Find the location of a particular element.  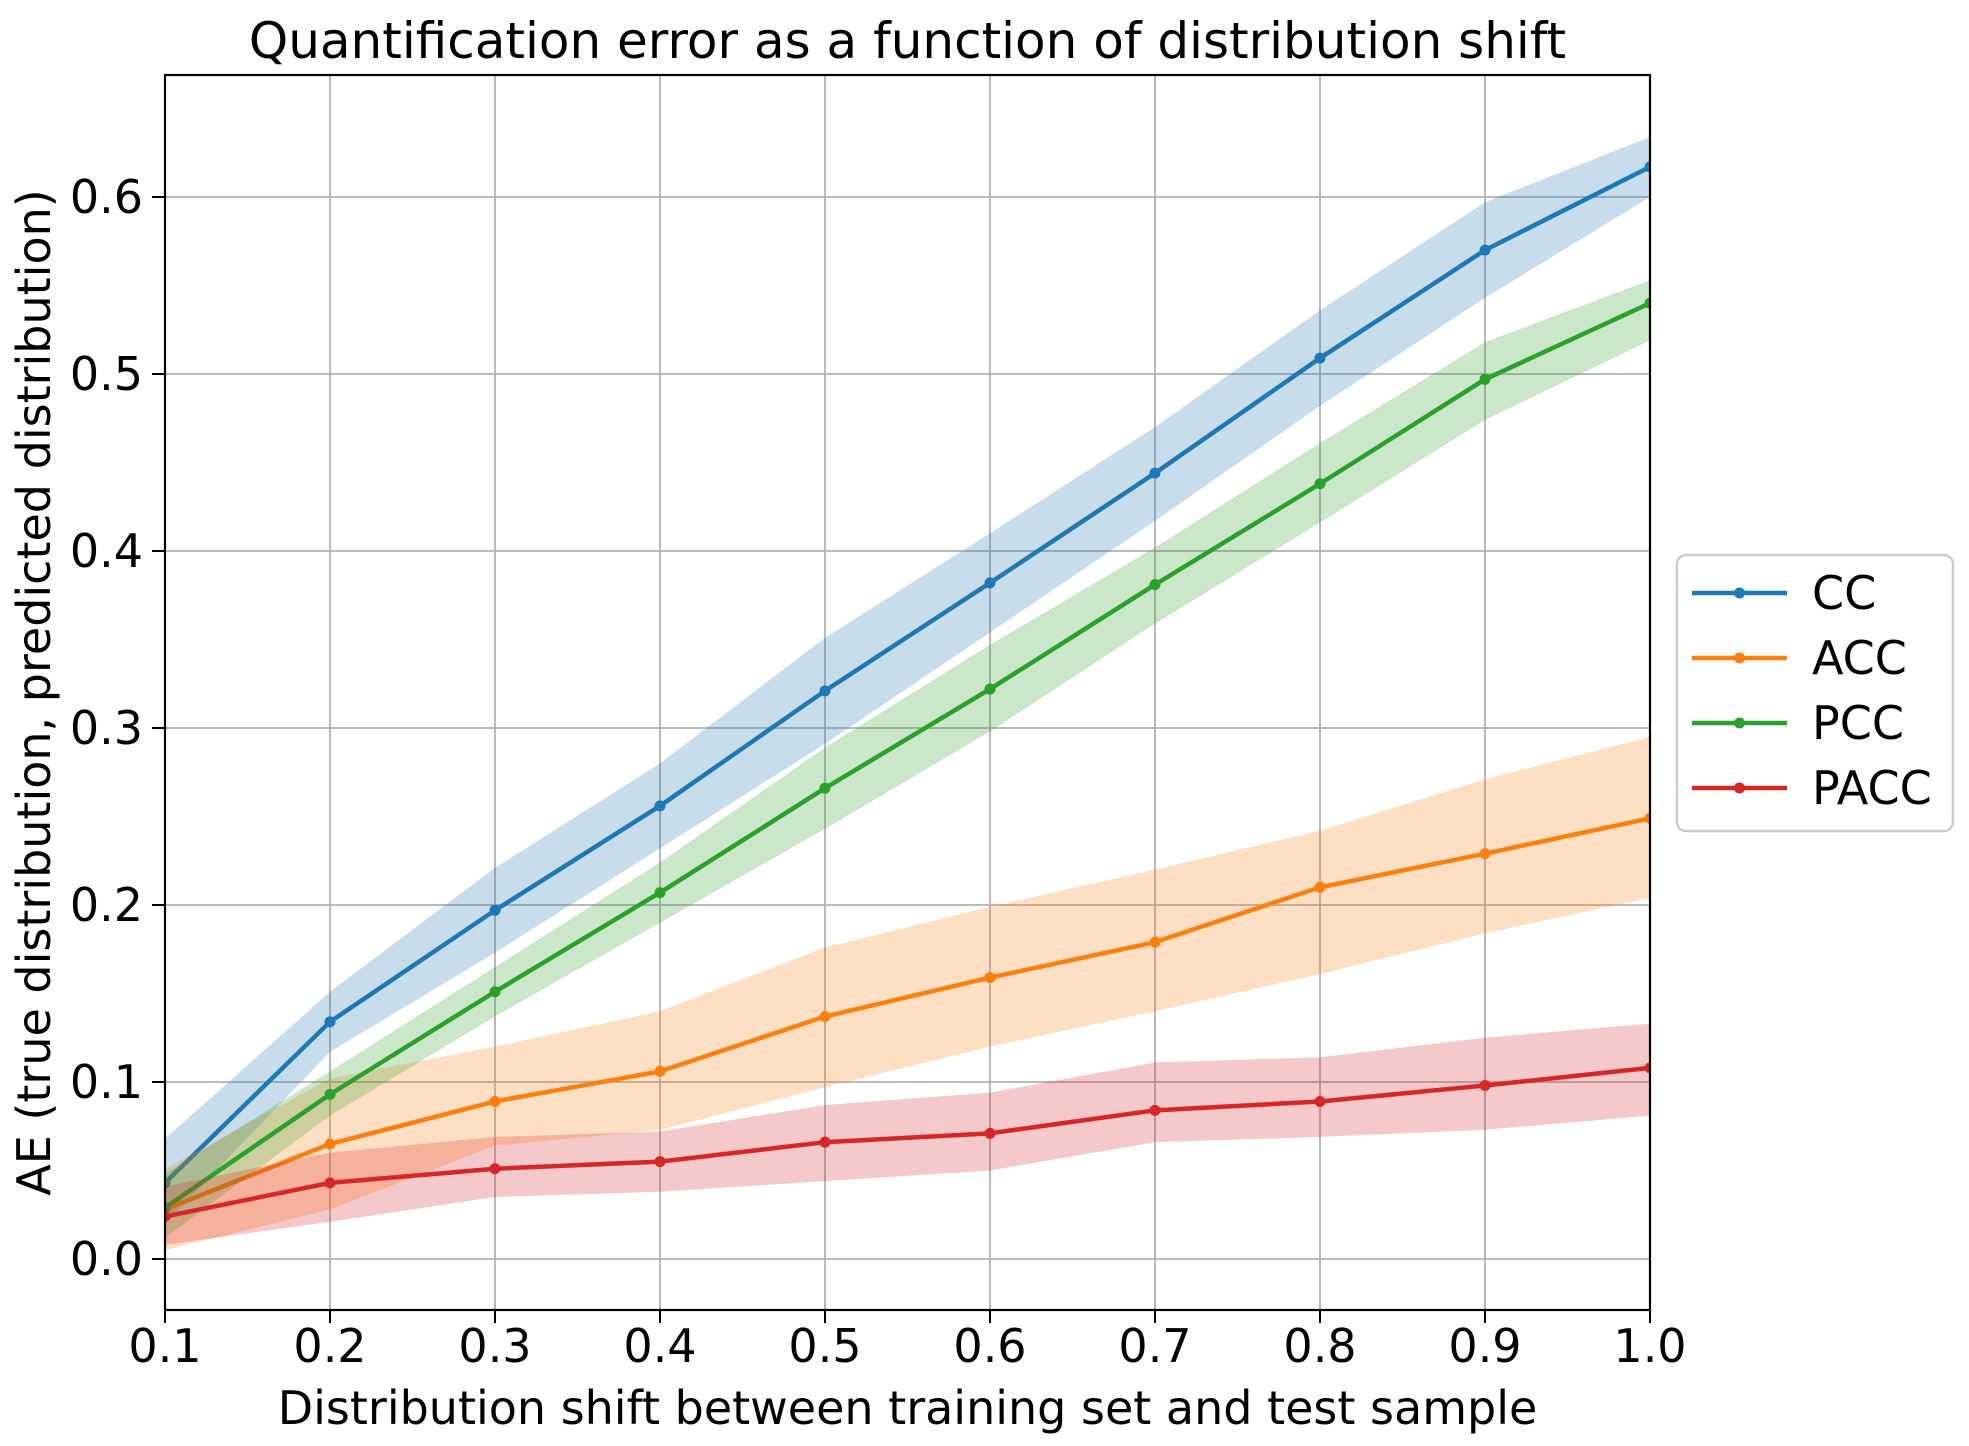

data-point-PACC-0.4 is located at coordinates (660, 1162).